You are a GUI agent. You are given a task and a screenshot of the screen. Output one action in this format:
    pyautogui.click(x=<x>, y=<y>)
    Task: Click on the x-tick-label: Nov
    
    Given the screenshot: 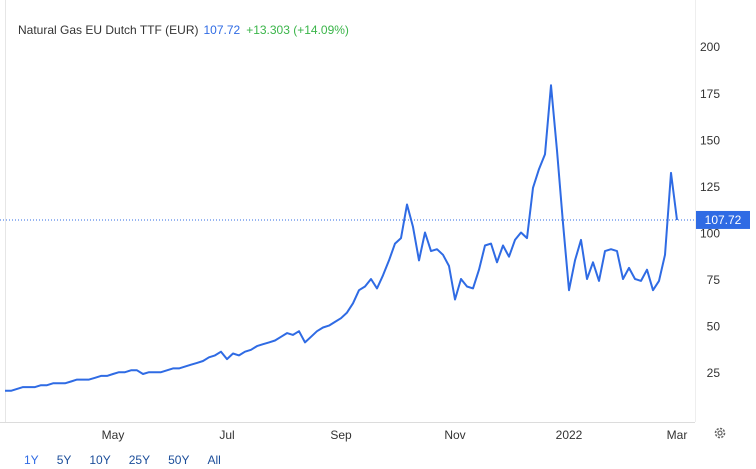 What is the action you would take?
    pyautogui.click(x=454, y=435)
    